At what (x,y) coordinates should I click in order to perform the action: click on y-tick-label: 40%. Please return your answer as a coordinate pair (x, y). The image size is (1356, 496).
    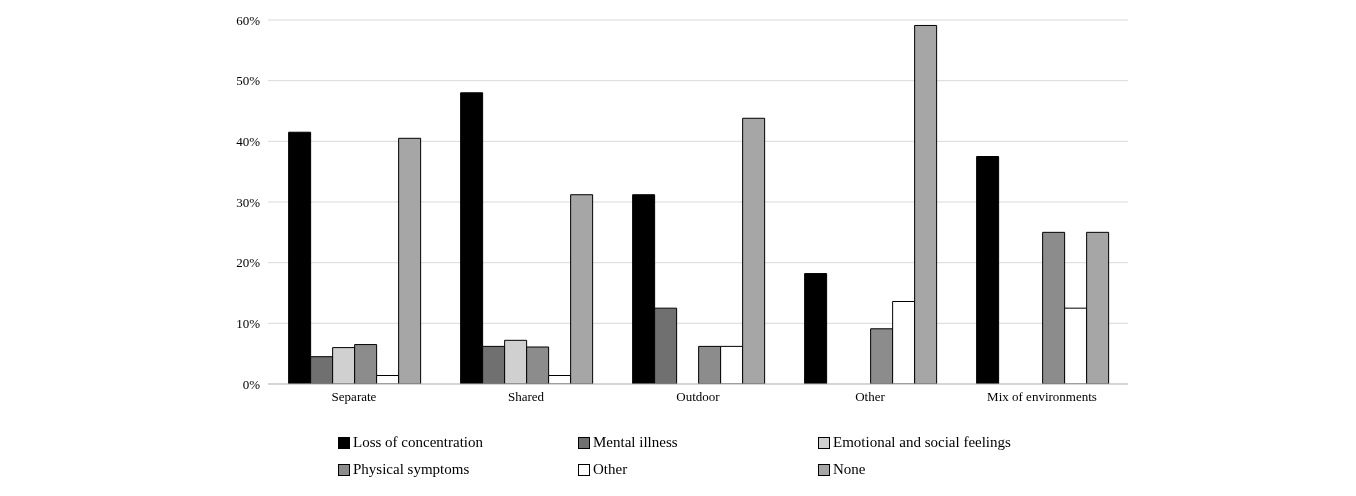
    Looking at the image, I should click on (248, 141).